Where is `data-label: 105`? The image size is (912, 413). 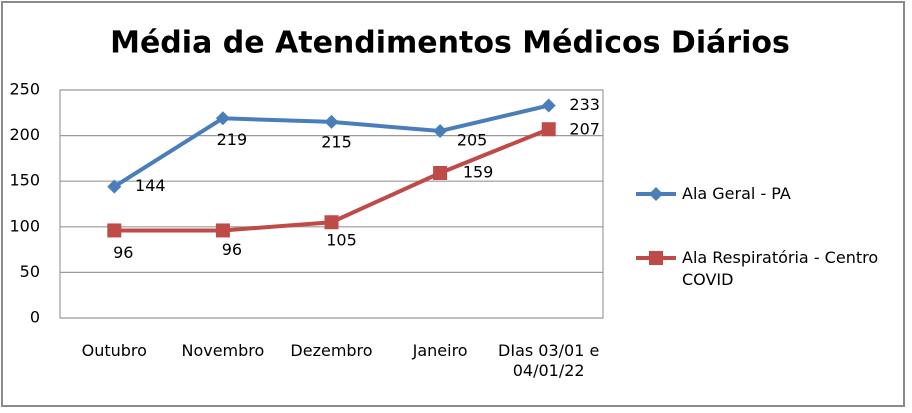
data-label: 105 is located at coordinates (341, 240).